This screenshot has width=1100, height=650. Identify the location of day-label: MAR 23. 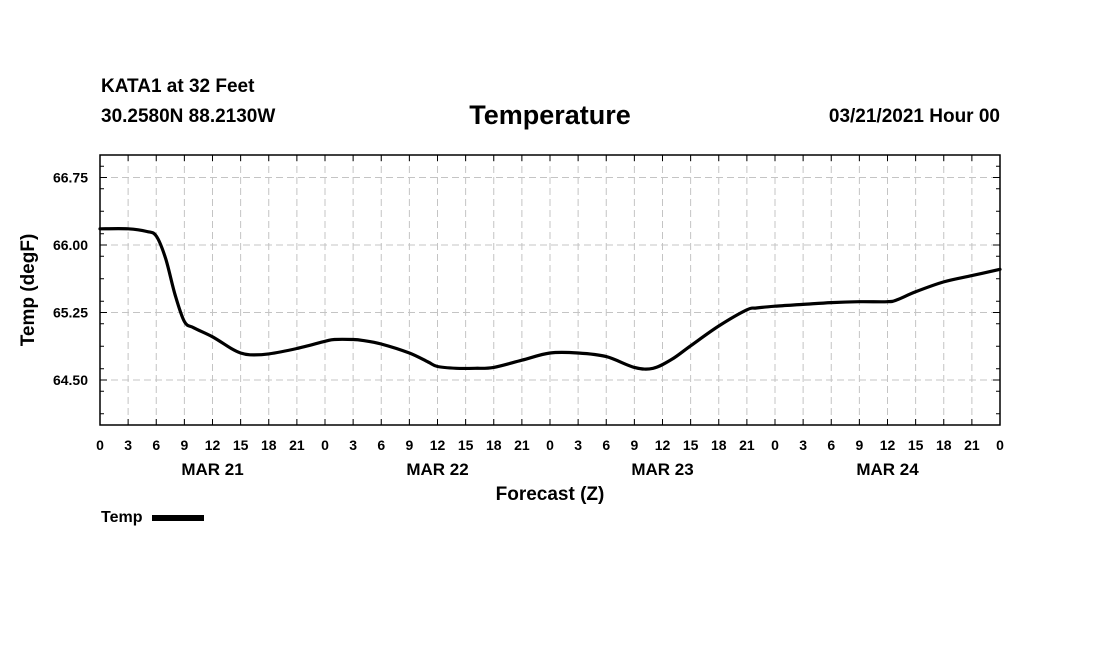
(662, 469).